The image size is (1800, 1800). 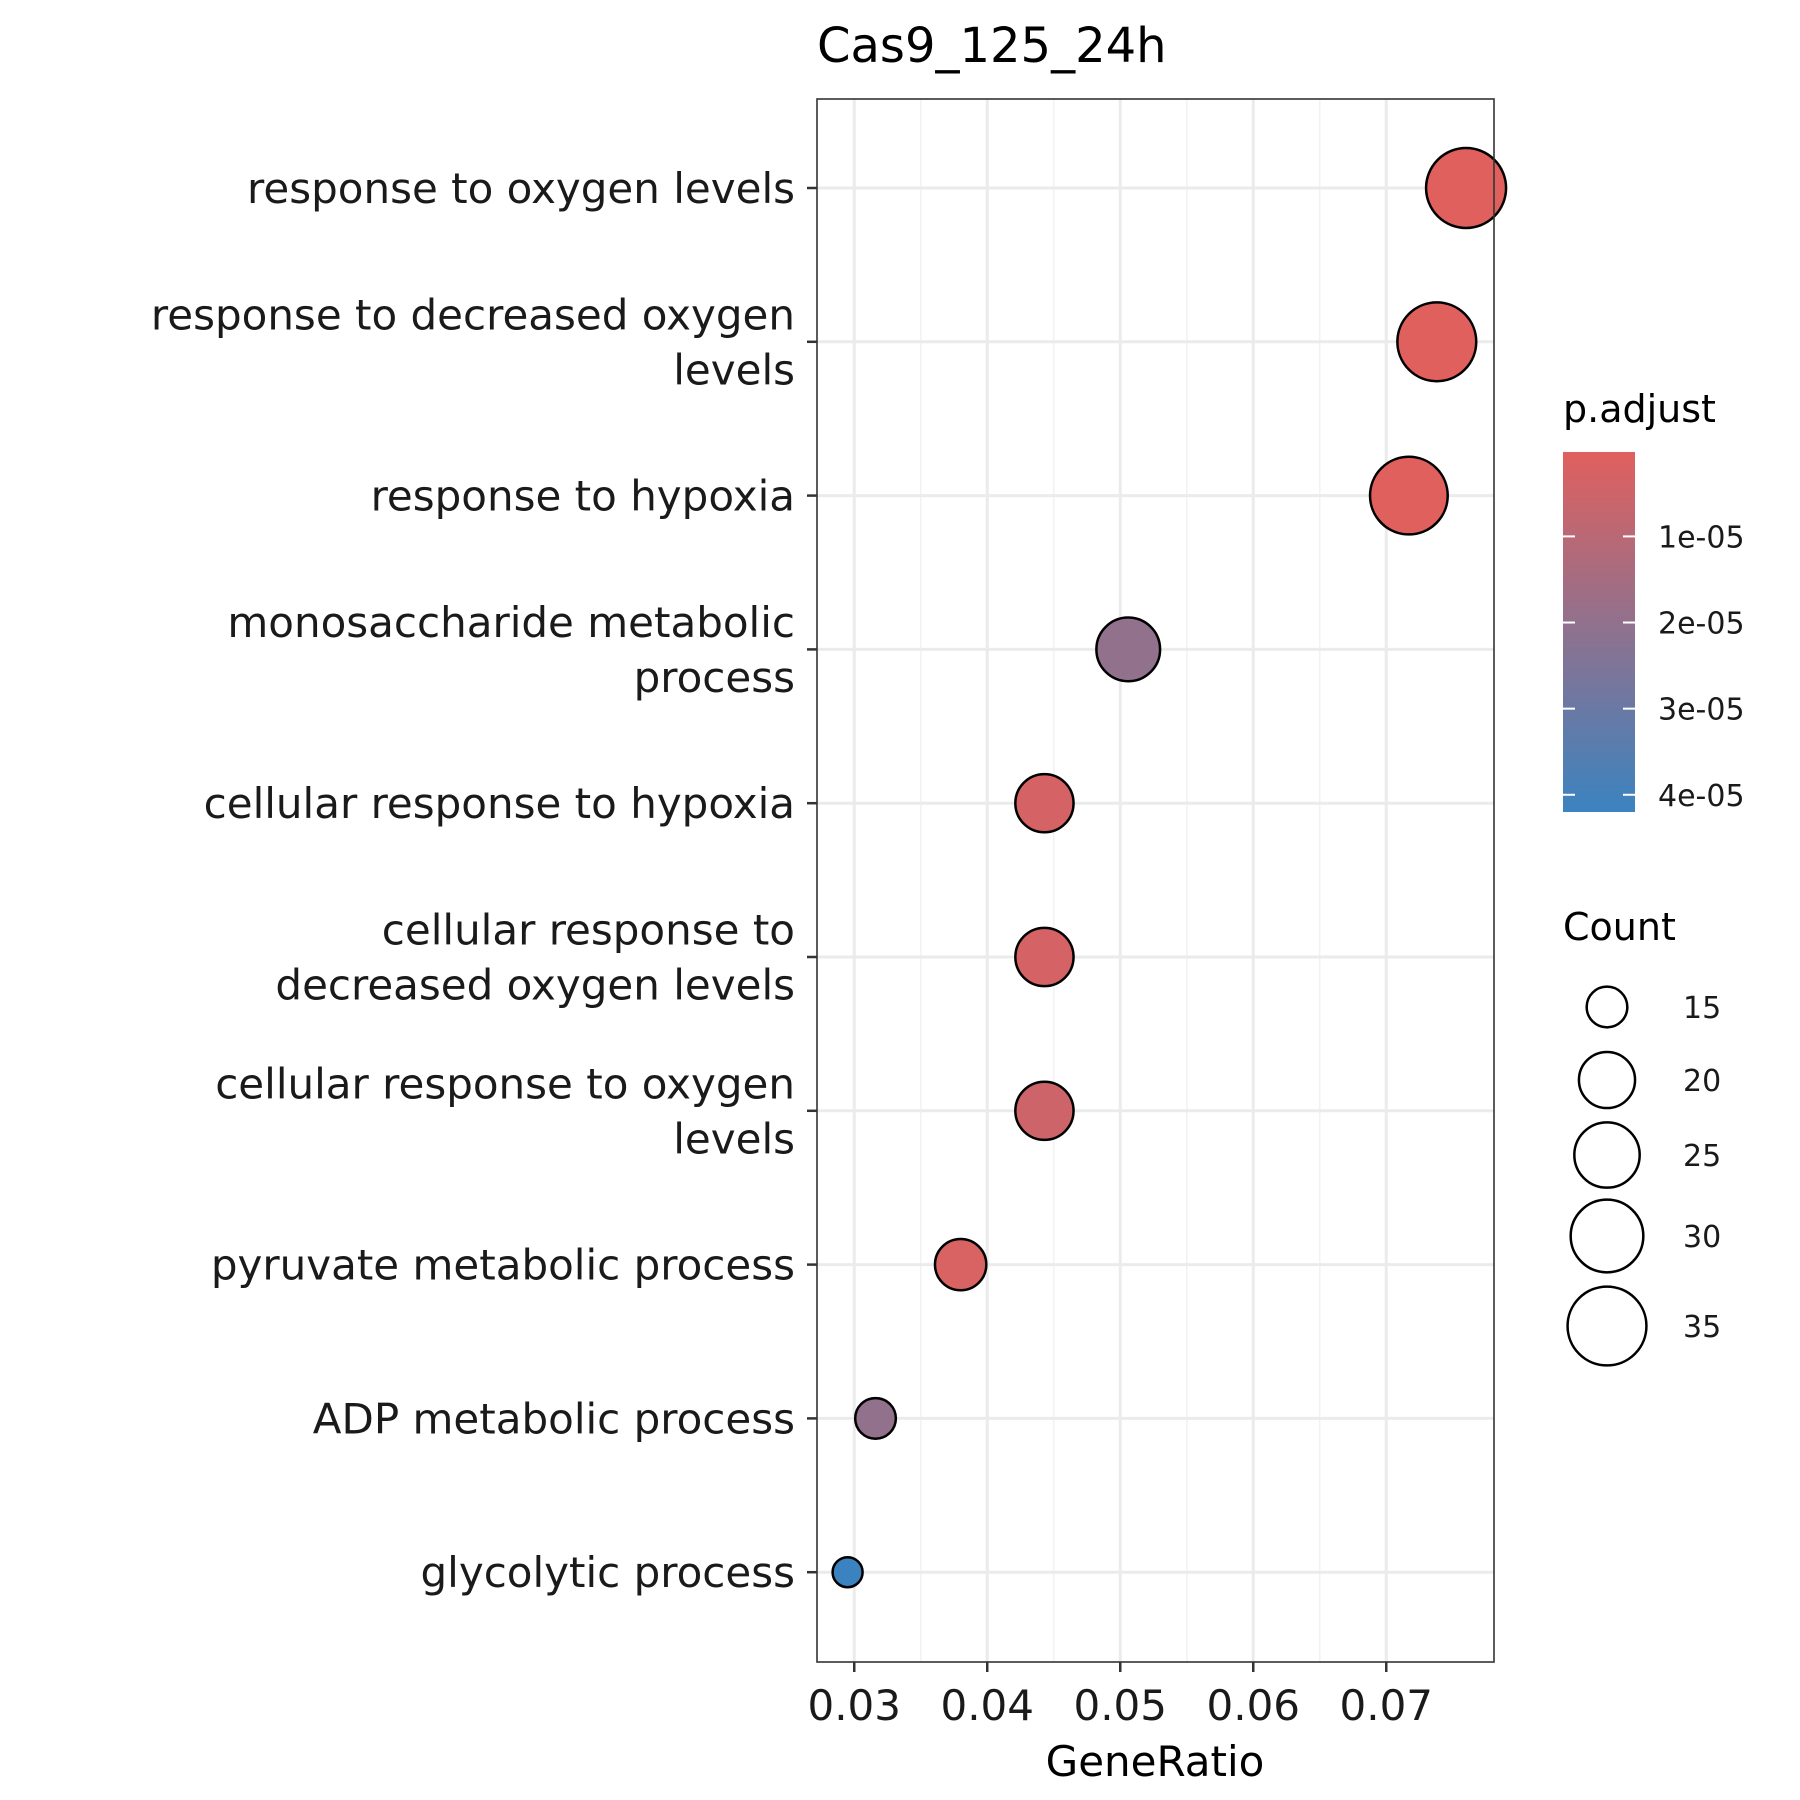 What do you see at coordinates (1643, 1176) in the screenshot?
I see `size-legend-items: 15 20 25 30 35` at bounding box center [1643, 1176].